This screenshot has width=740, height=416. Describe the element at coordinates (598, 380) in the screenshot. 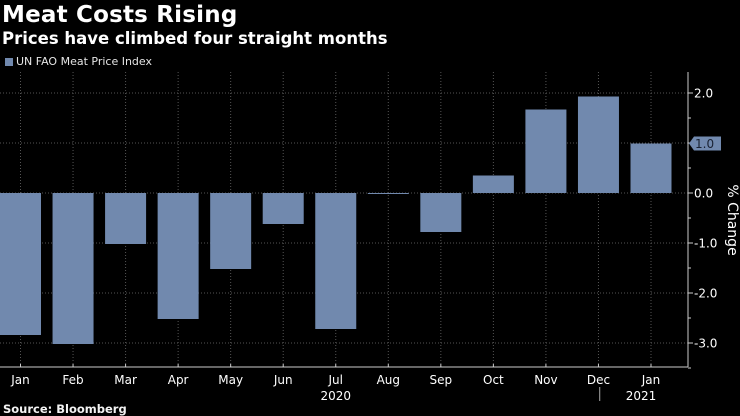

I see `x-tick-label: Dec` at that location.